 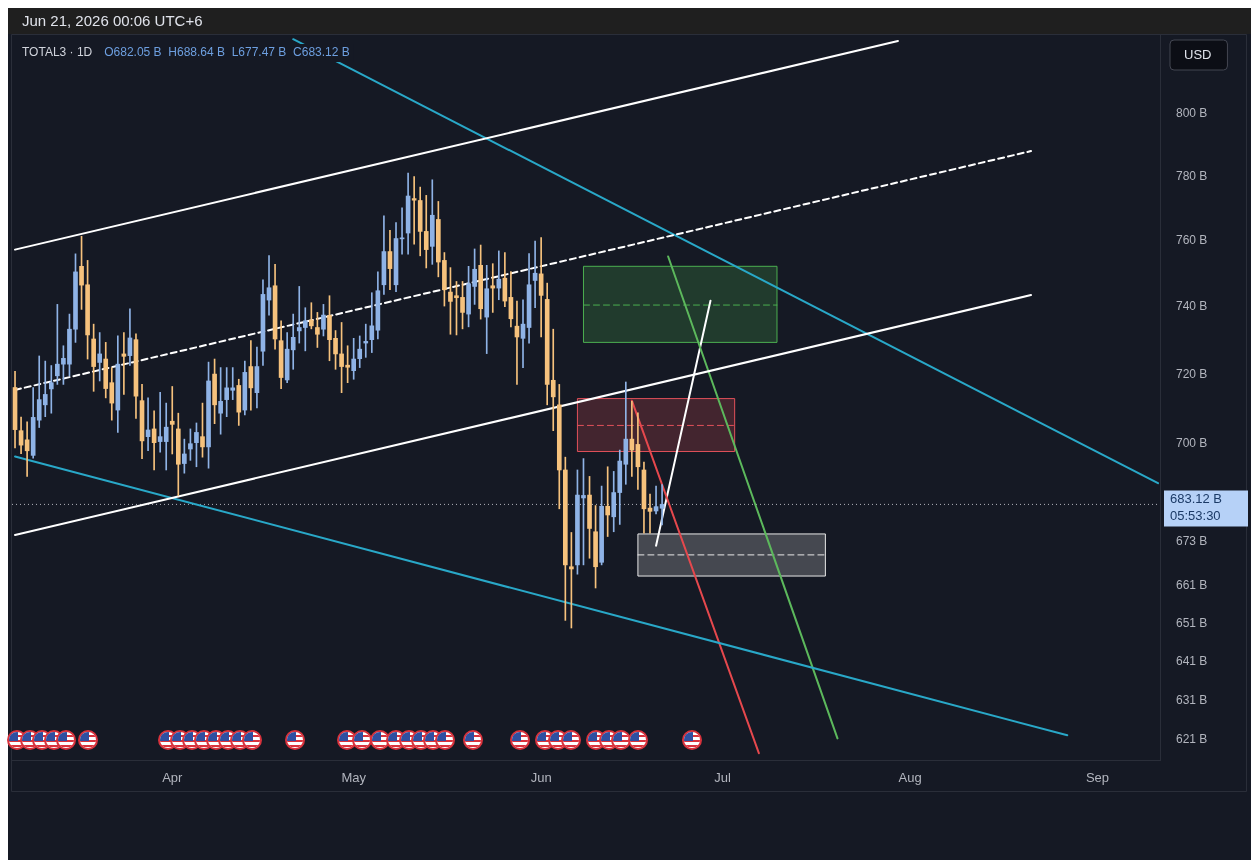 What do you see at coordinates (1192, 240) in the screenshot?
I see `y-tick-label: 760 B` at bounding box center [1192, 240].